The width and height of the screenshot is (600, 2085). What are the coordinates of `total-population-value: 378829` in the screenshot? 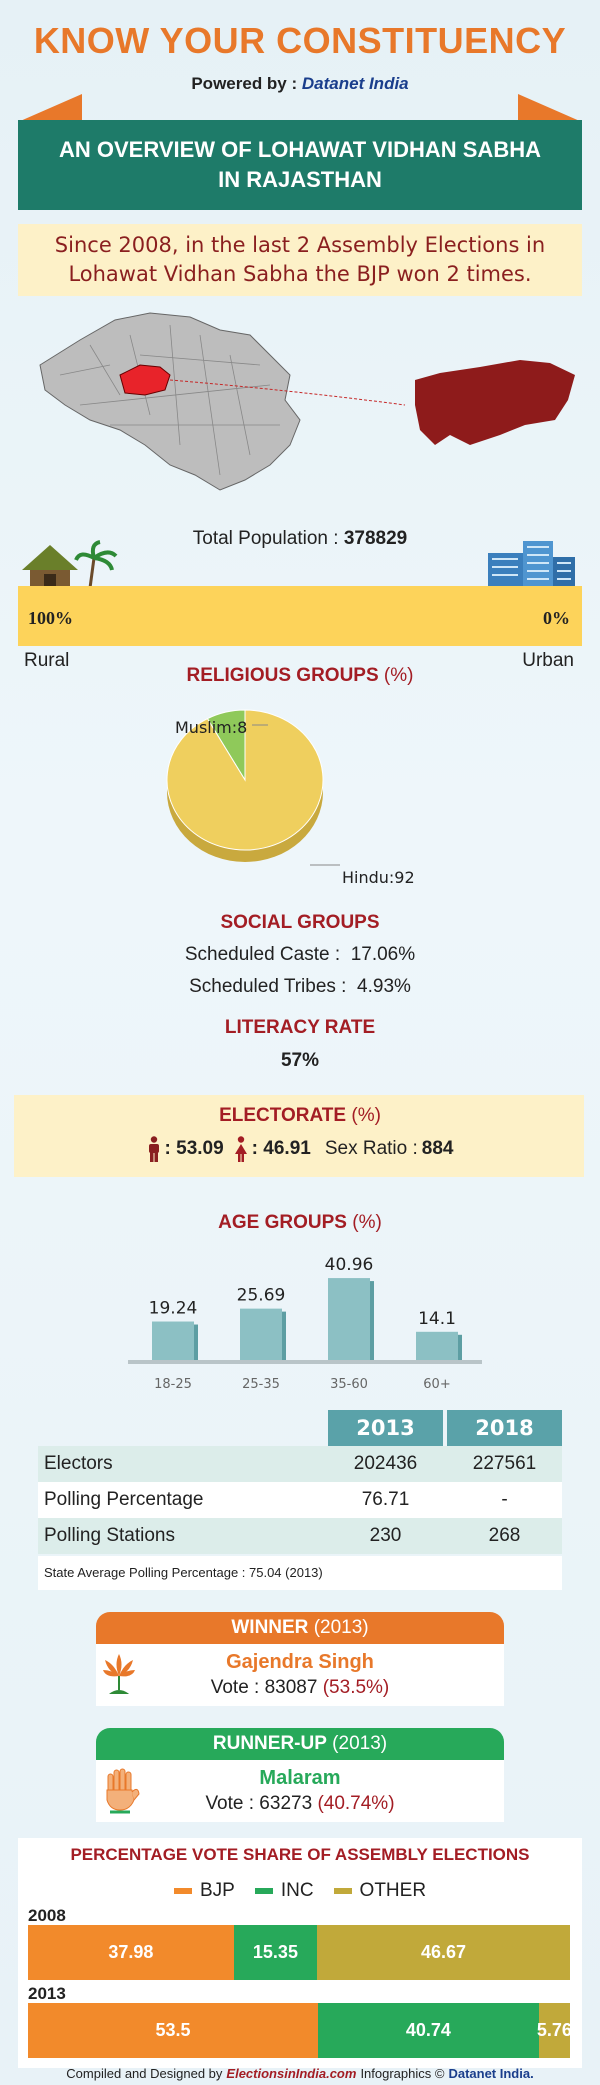 It's located at (375, 538).